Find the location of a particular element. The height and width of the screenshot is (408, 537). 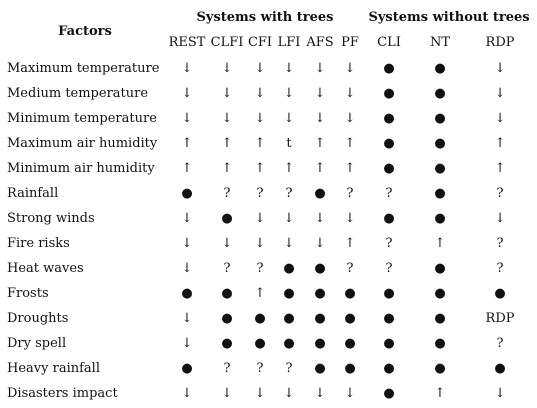

table-row: Fire risks ↓ ↓ ↓ ↓ ↓ ↑? ↑? is located at coordinates (269, 243).